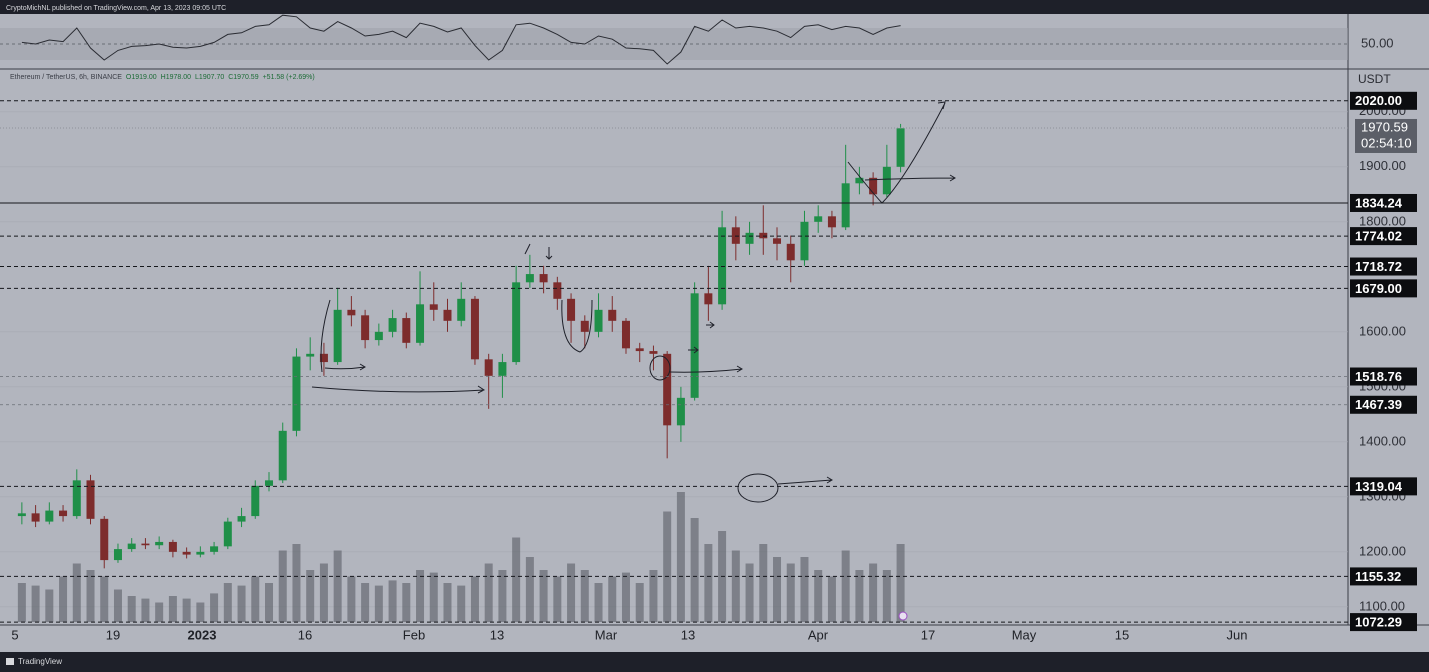 Image resolution: width=1429 pixels, height=672 pixels. I want to click on y-tick-label: 1600.00, so click(1382, 330).